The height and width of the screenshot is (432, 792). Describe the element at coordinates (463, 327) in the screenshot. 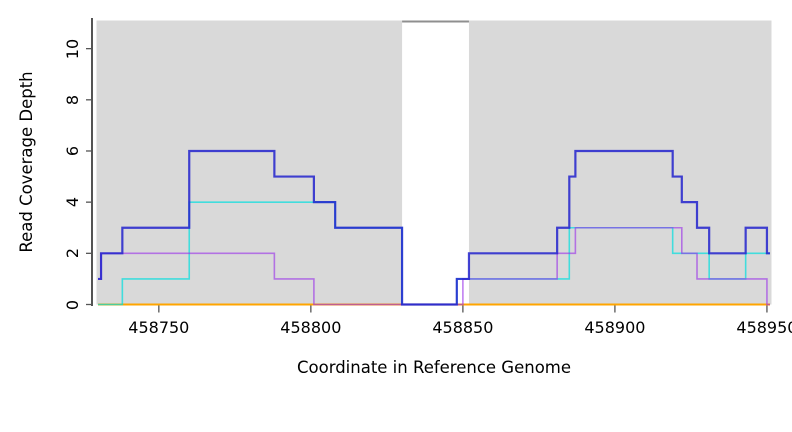

I see `x-tick-label: 458850` at that location.